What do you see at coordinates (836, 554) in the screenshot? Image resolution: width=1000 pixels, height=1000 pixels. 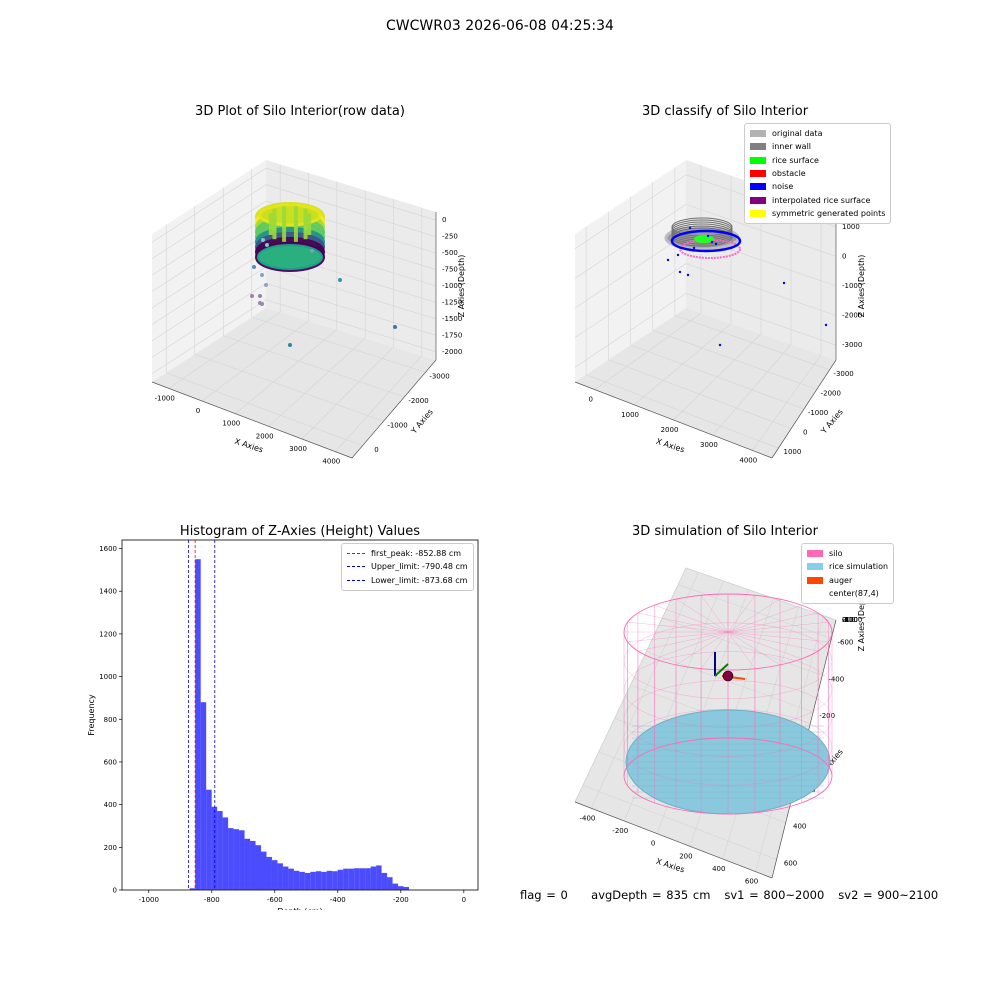 I see `legend-label: silo` at bounding box center [836, 554].